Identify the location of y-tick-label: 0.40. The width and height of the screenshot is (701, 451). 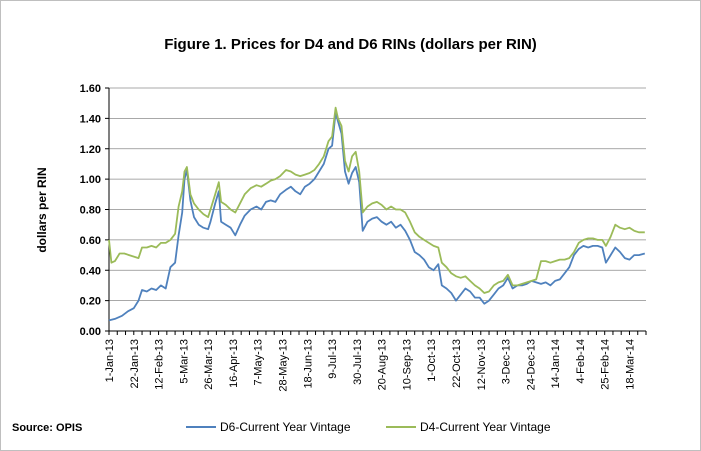
(90, 271).